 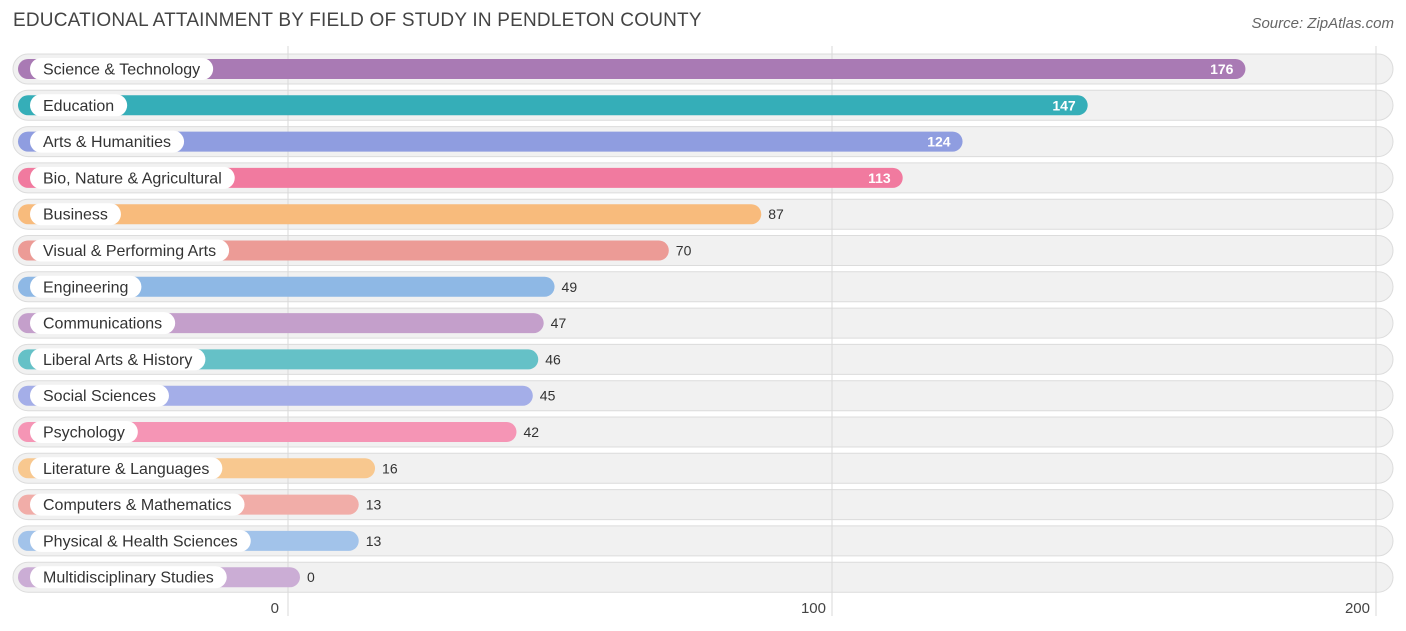 I want to click on value-label: 49, so click(x=570, y=287).